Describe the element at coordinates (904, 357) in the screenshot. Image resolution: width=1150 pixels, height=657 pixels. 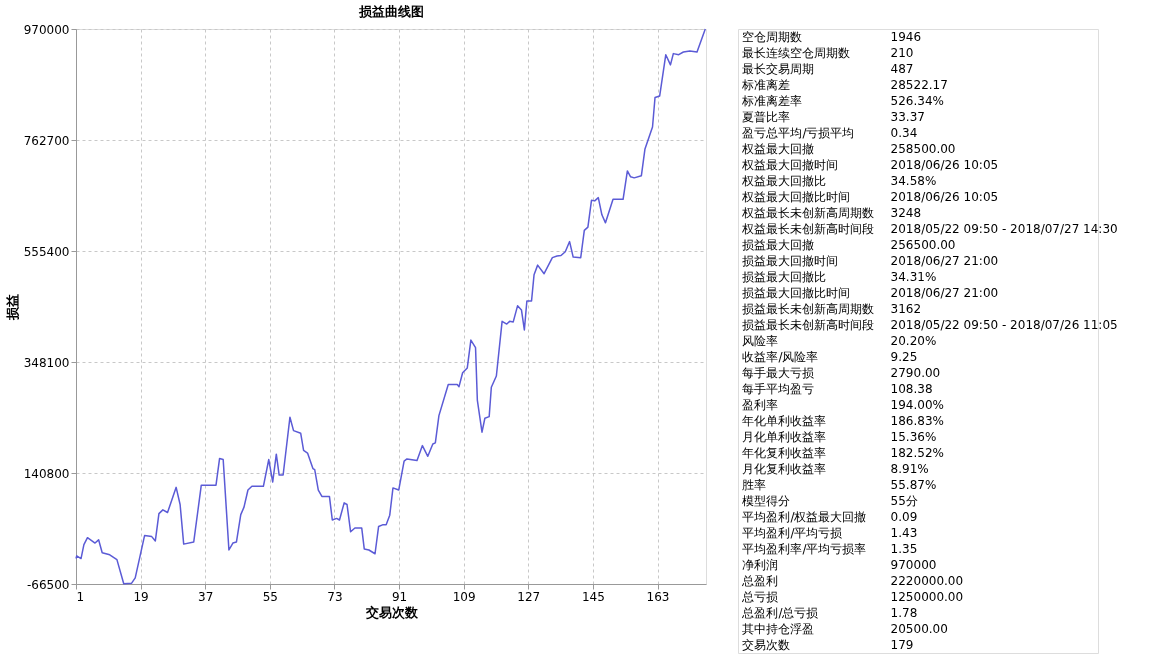
I see `text: 9.25` at that location.